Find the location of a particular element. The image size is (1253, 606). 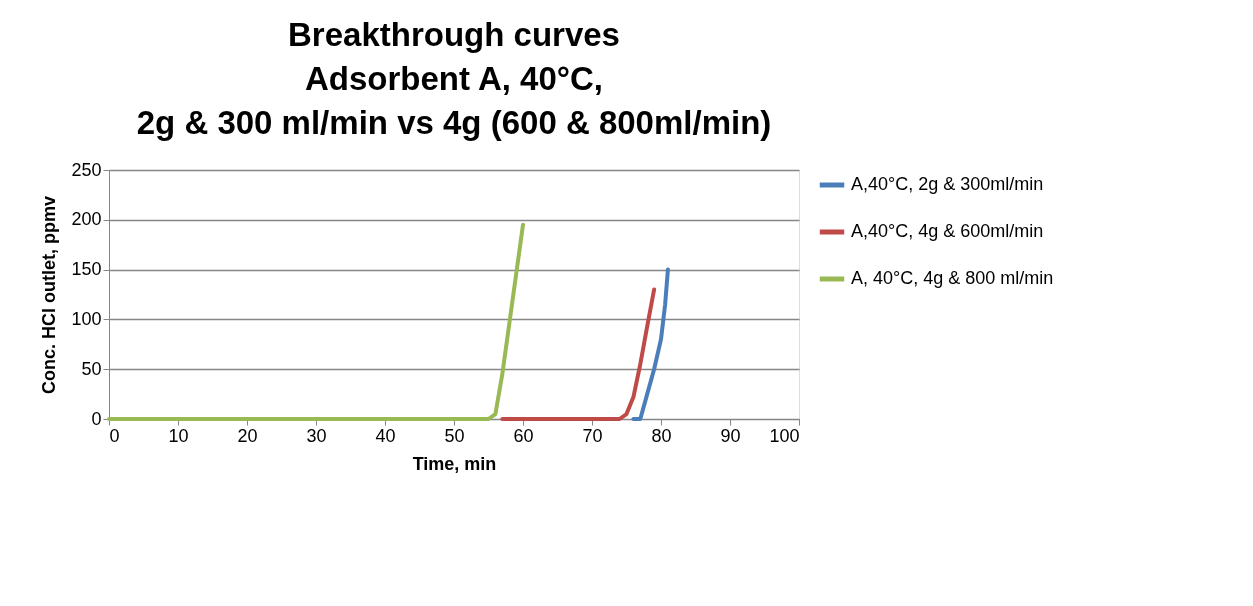

x-tick-label: 90 is located at coordinates (730, 435).